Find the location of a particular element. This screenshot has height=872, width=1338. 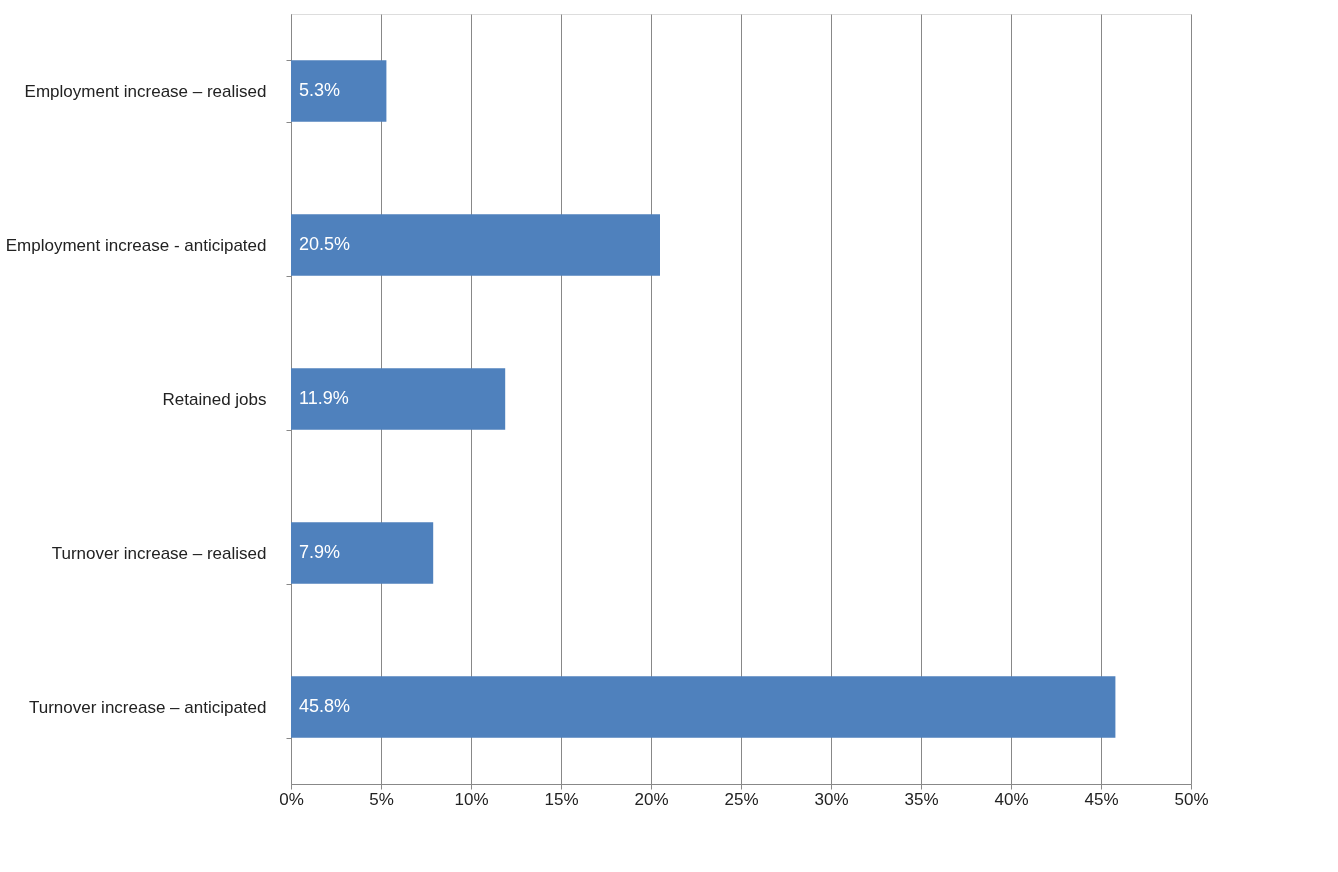

y-tick-label: Retained jobs is located at coordinates (214, 399).